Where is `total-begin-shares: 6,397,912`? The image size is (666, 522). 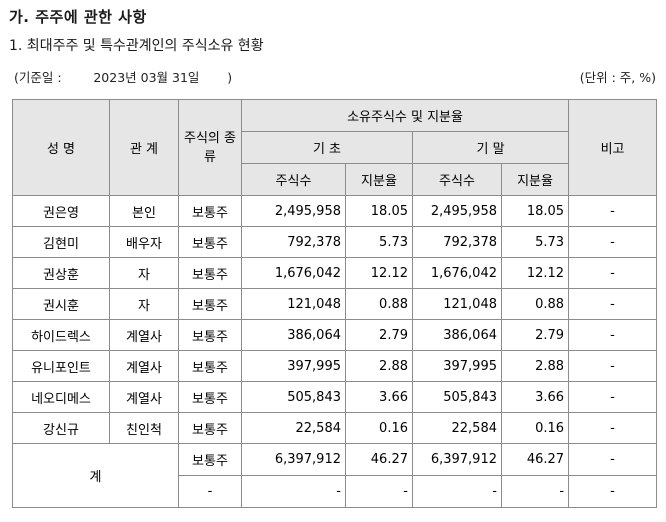
total-begin-shares: 6,397,912 is located at coordinates (293, 459).